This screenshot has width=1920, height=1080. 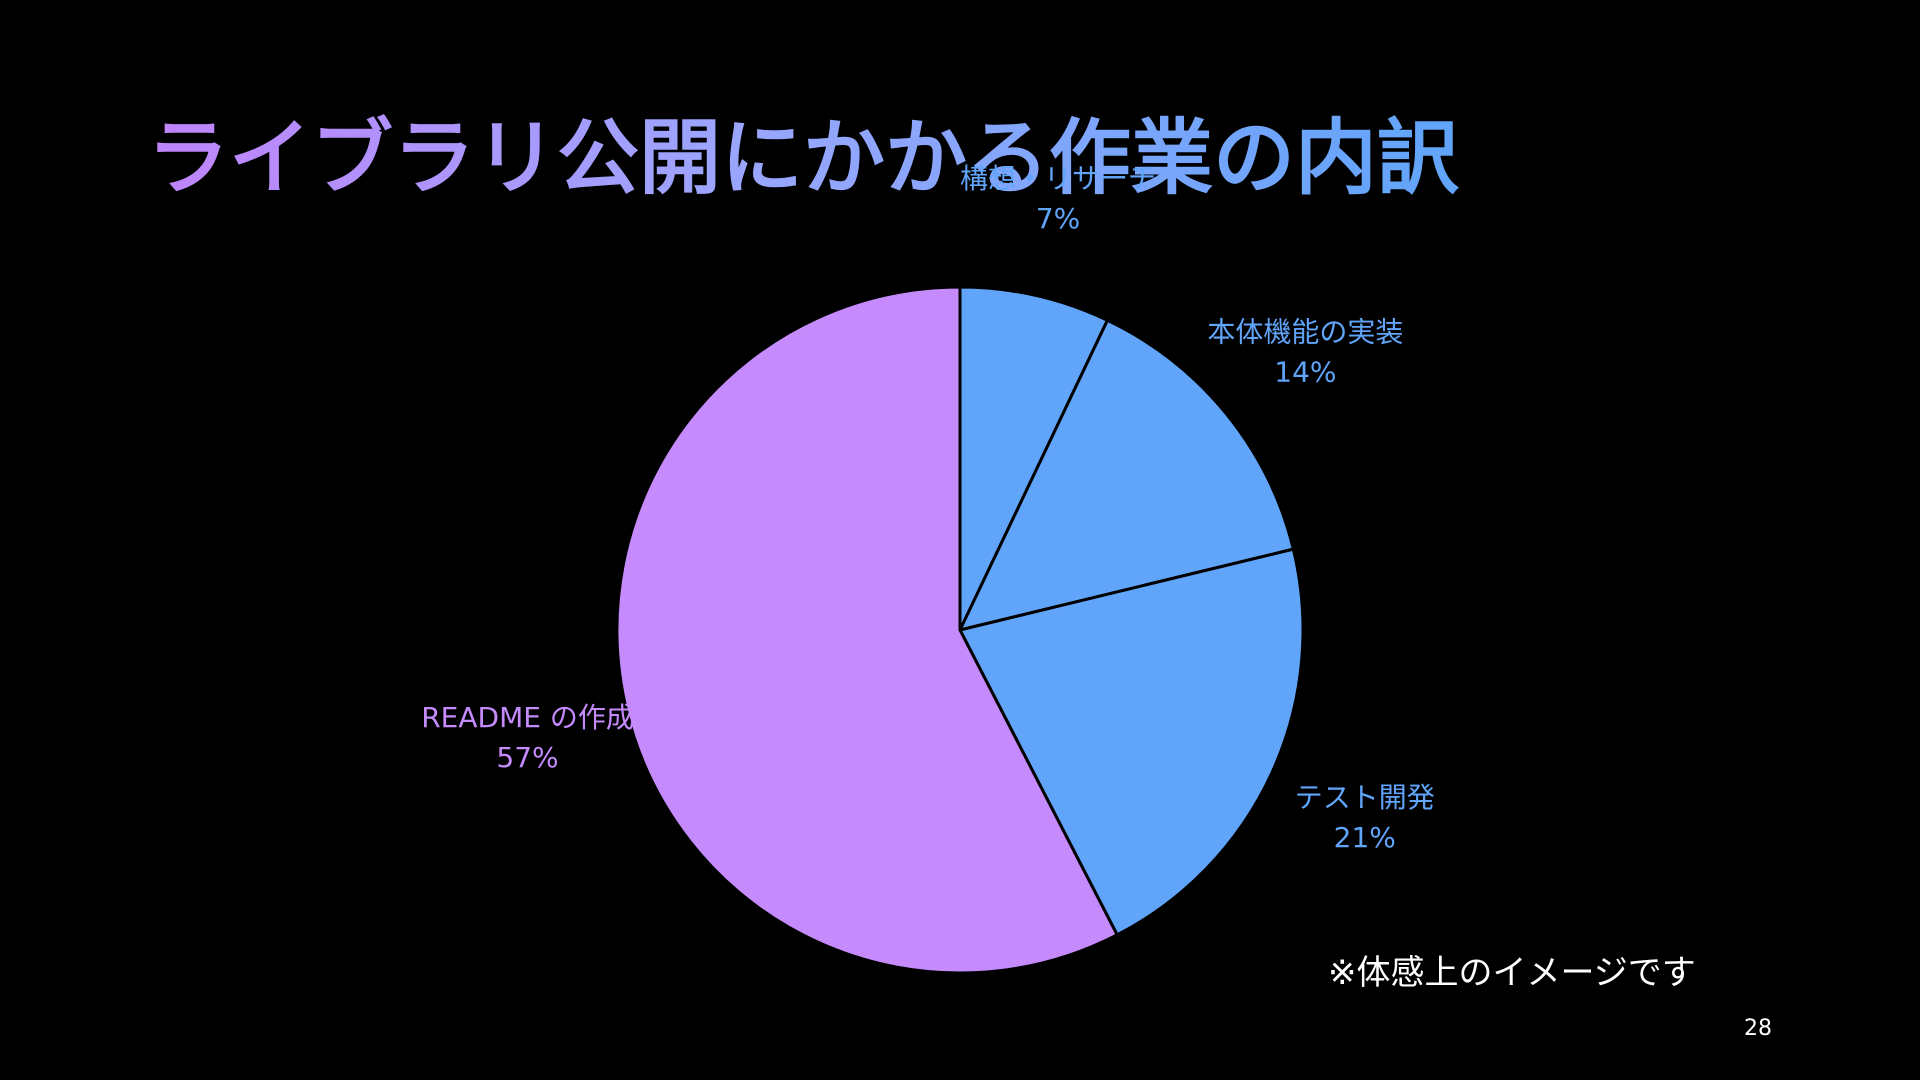 I want to click on page-number: 28, so click(x=1758, y=1028).